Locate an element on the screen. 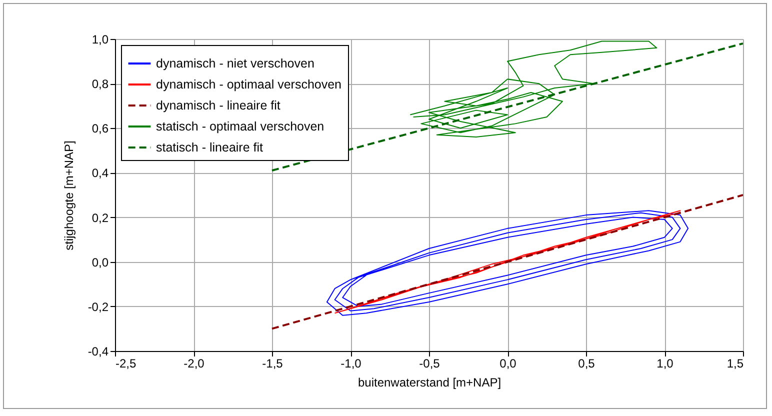  x-tick-label: -2,5 is located at coordinates (126, 363).